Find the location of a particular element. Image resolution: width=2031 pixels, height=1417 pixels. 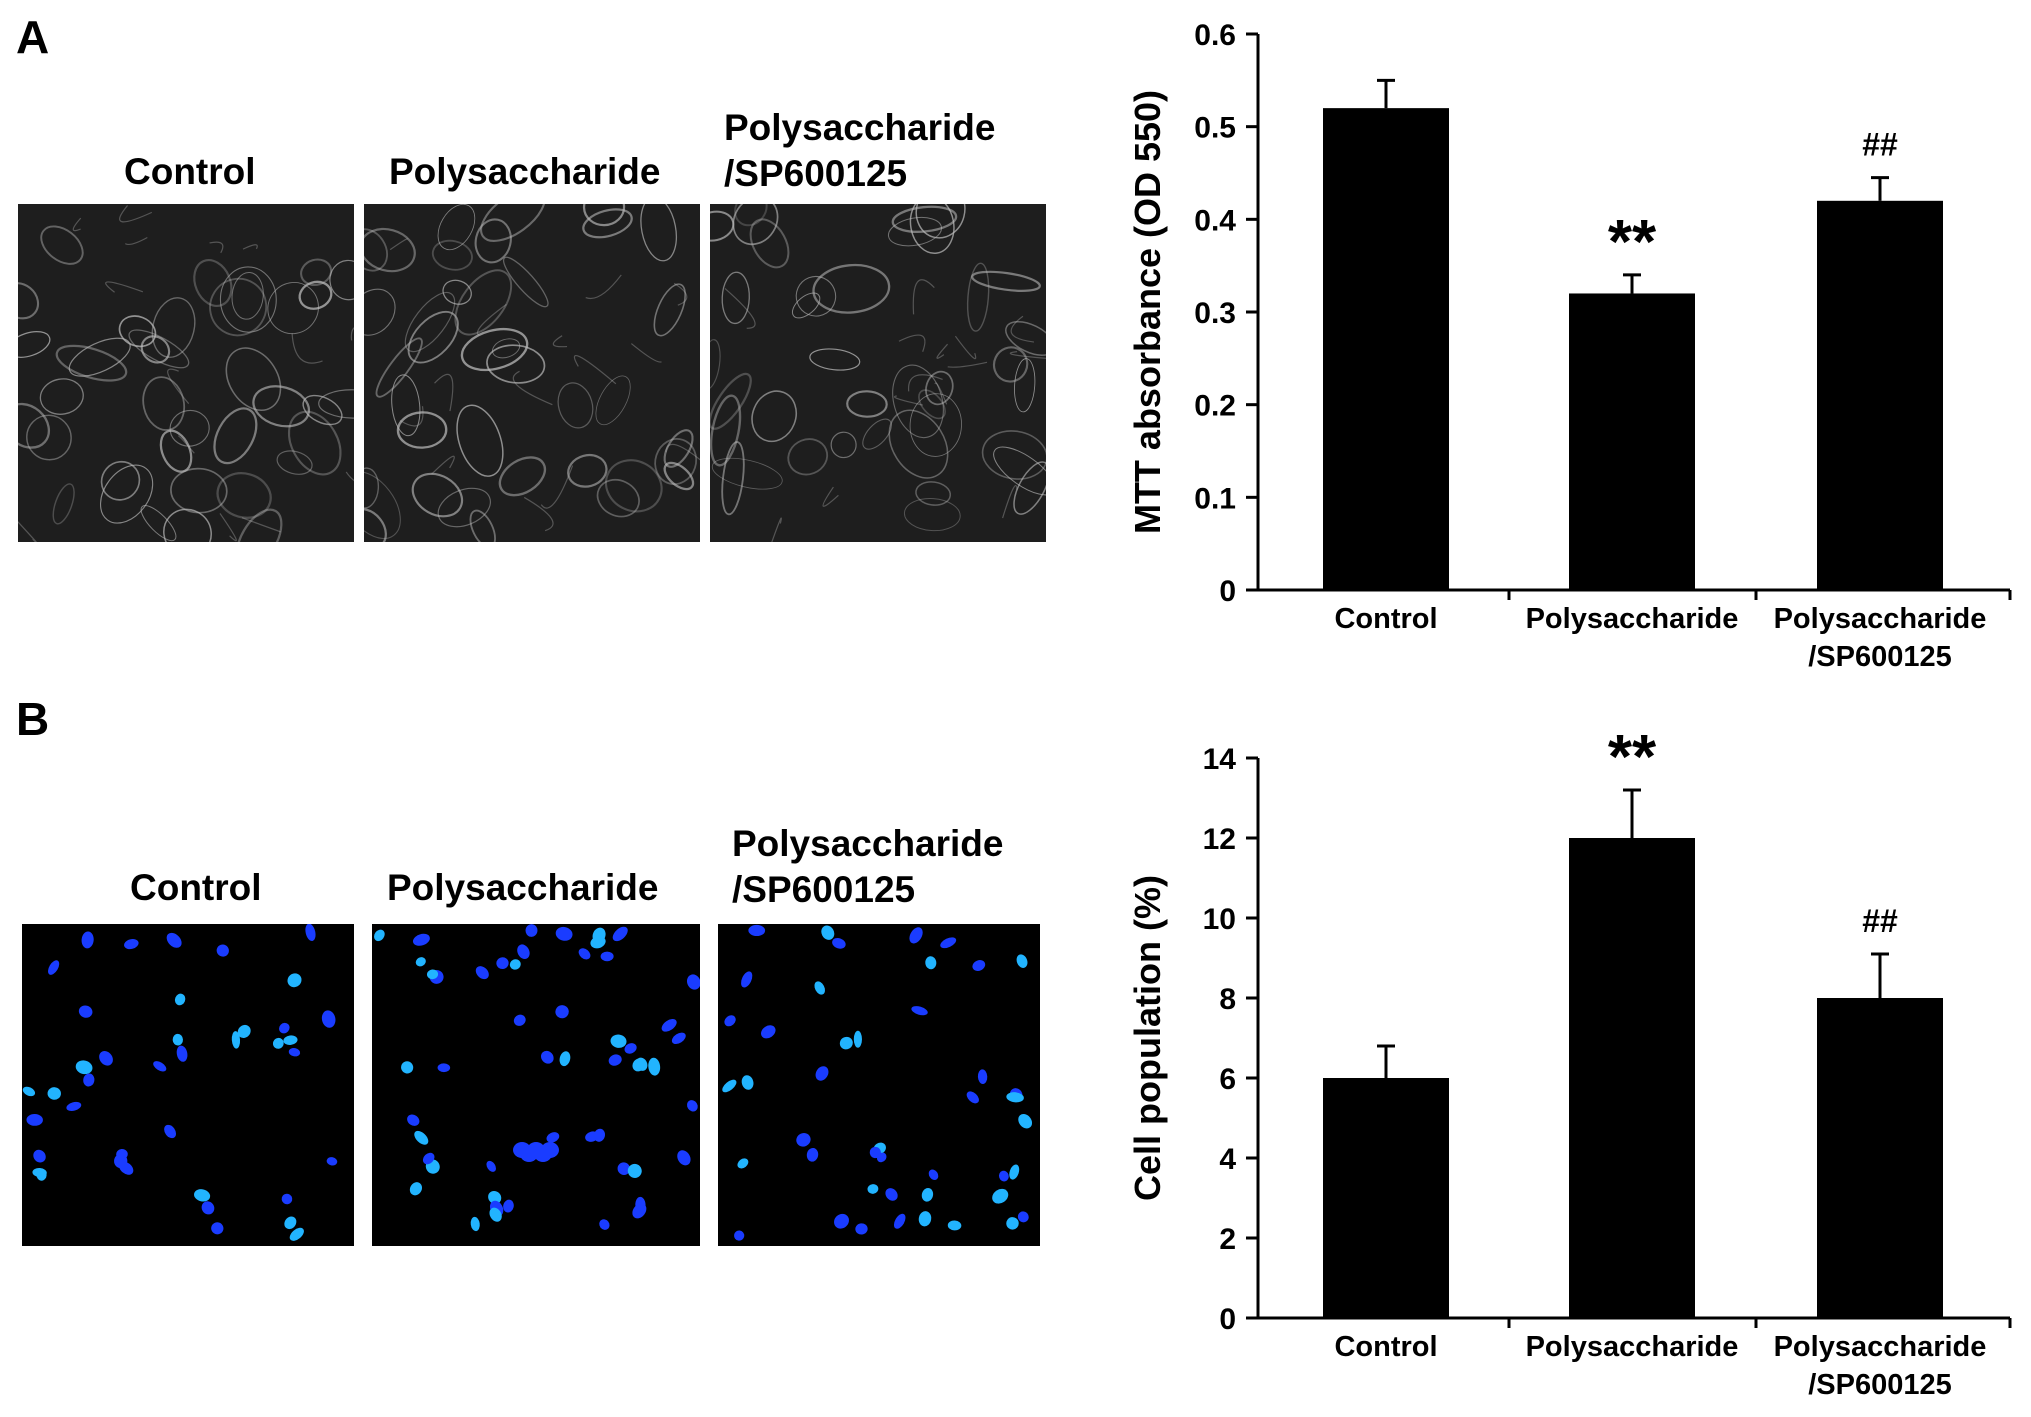

panel-letter-b: B is located at coordinates (33, 719).